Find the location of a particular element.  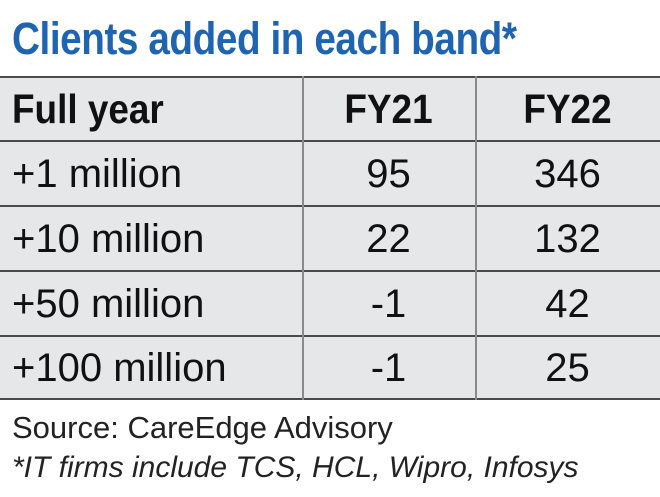

row-label: +50 million is located at coordinates (108, 304).